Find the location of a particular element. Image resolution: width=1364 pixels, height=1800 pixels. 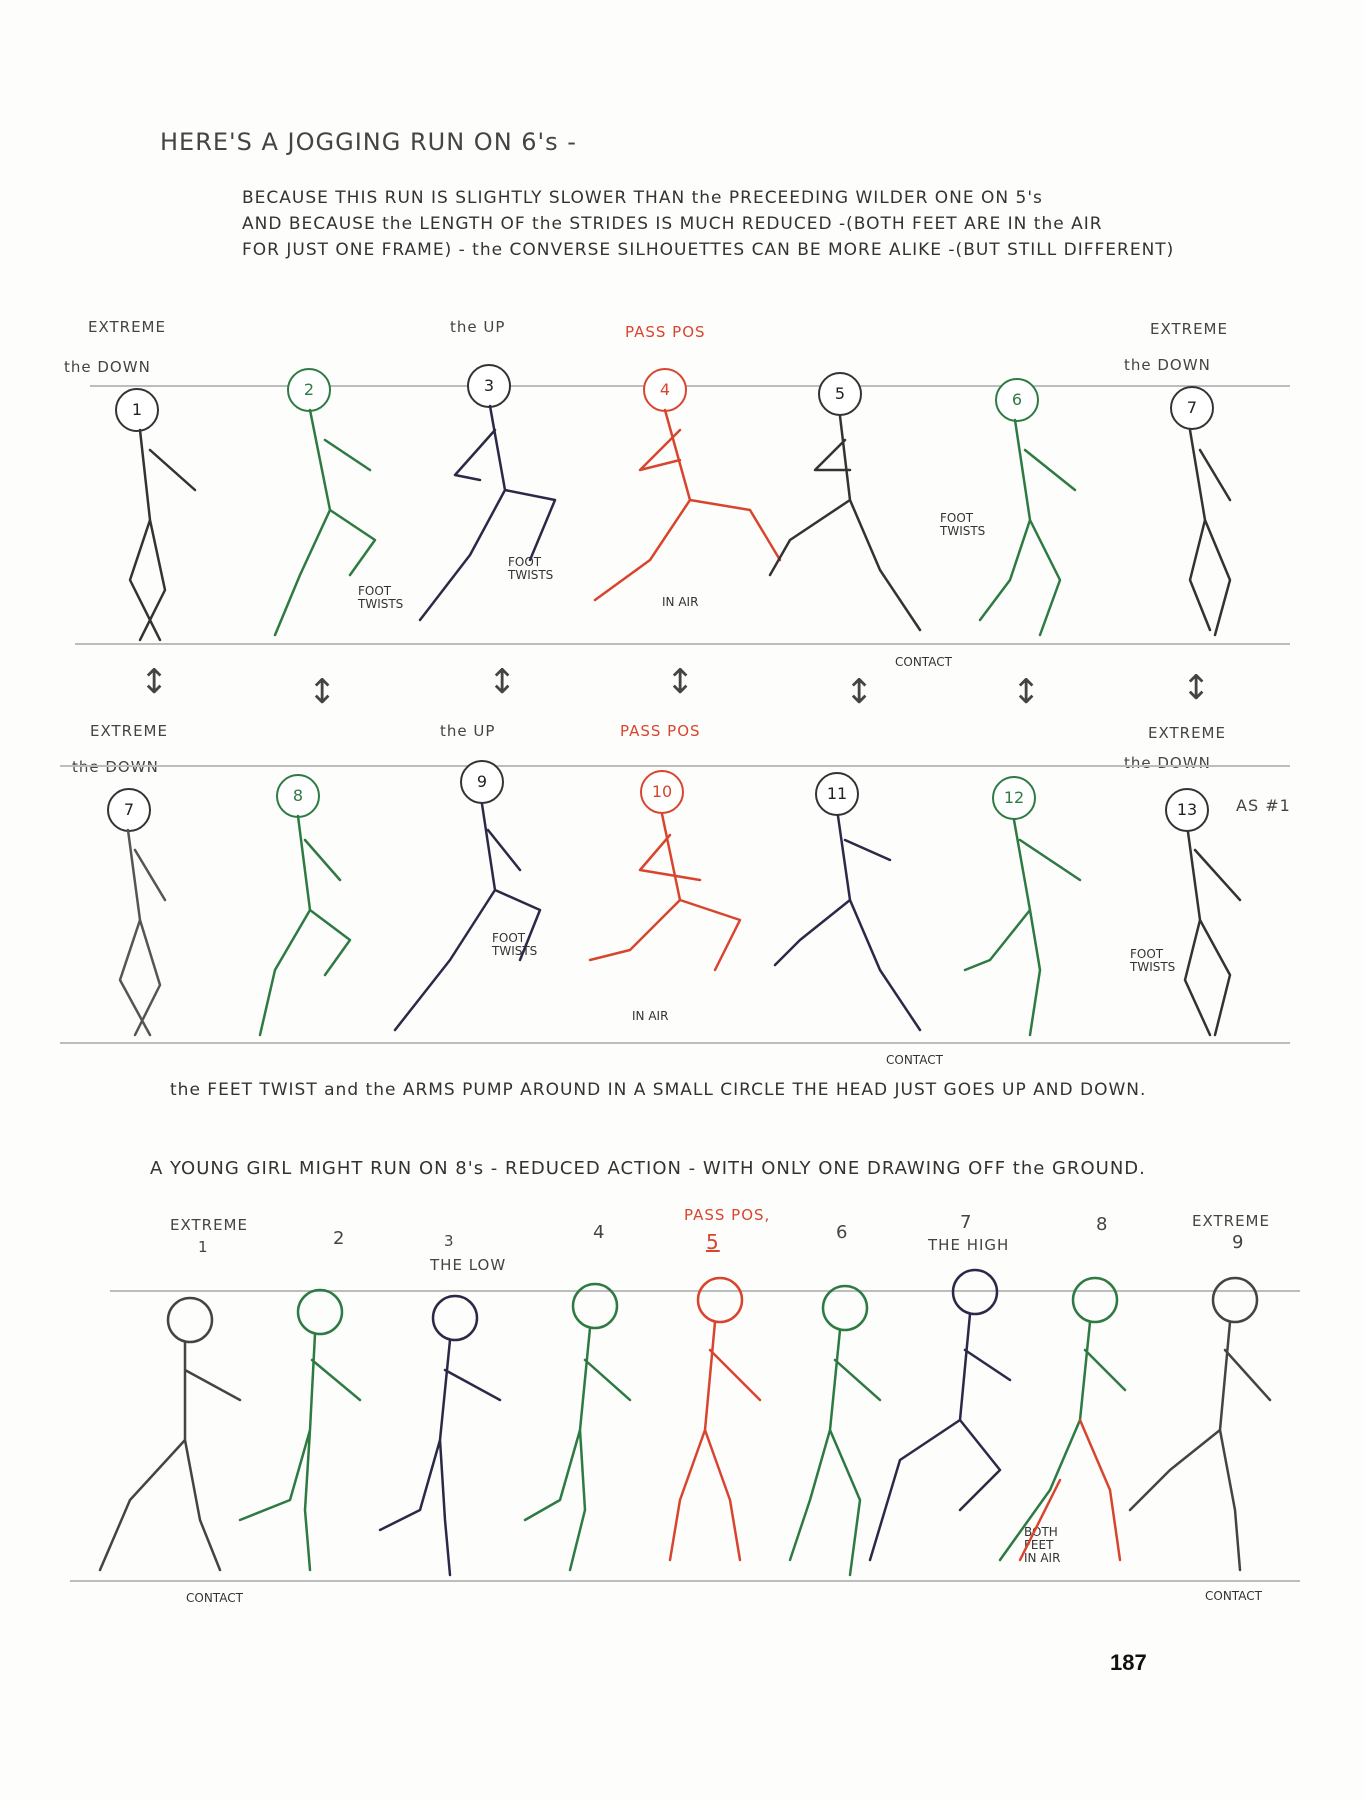

row2-ground-rule is located at coordinates (675, 1043).